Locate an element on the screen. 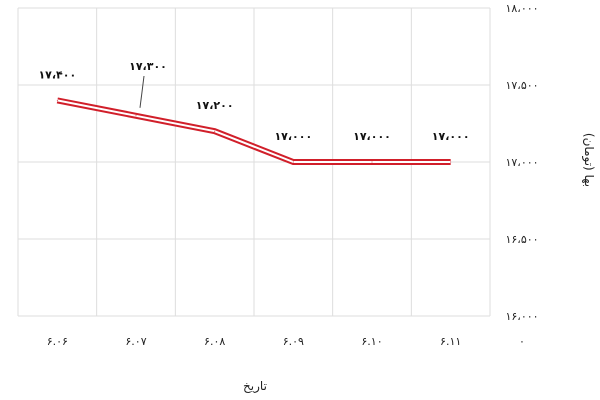 This screenshot has height=400, width=600. x-tick-label-4: ۶.۱۰ is located at coordinates (371, 341).